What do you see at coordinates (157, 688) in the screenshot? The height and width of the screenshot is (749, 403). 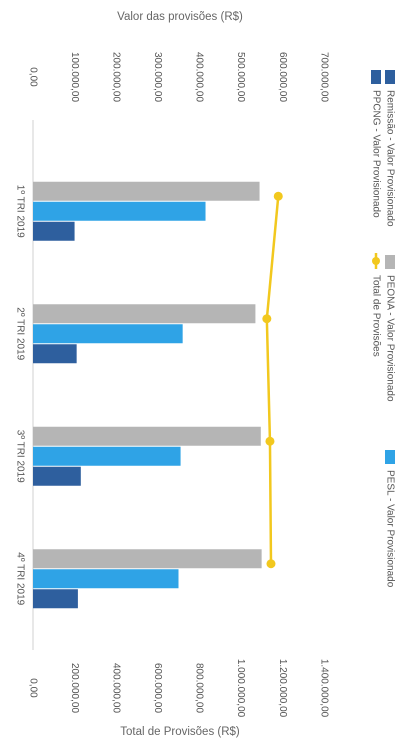 I see `secondary-axis-tick: 600.000,00` at bounding box center [157, 688].